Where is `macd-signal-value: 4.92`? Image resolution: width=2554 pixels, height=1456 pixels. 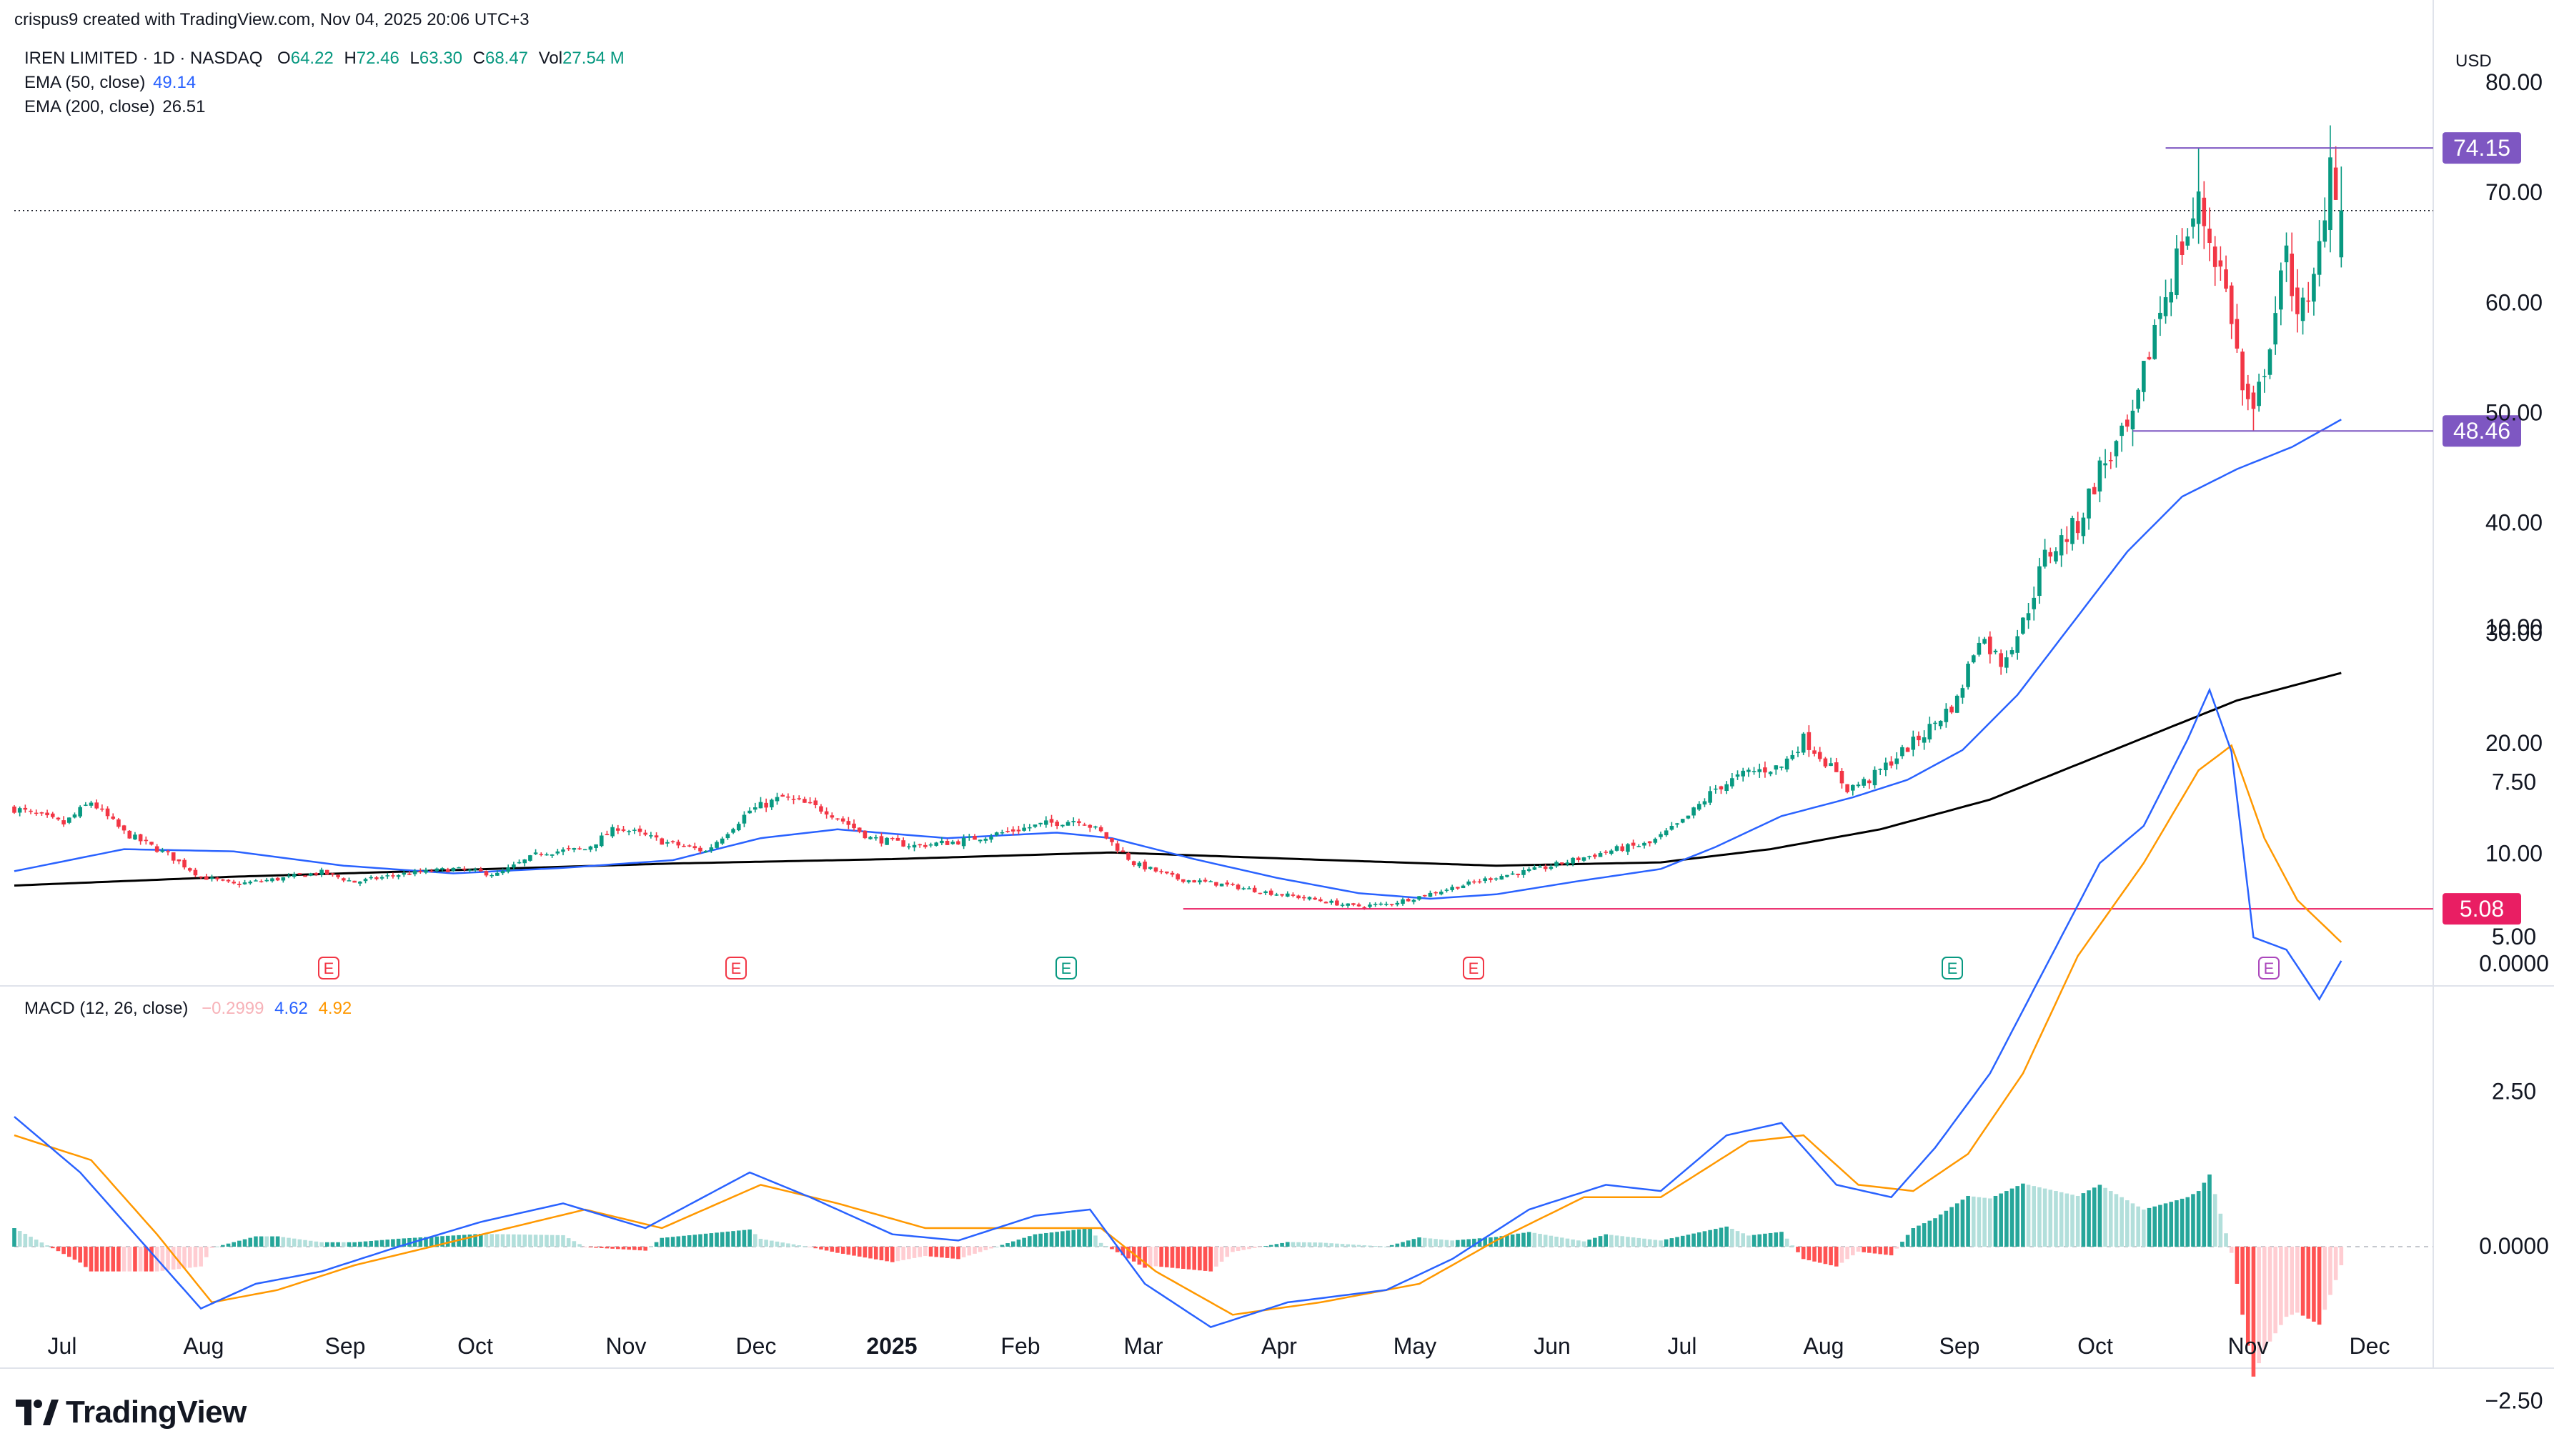 macd-signal-value: 4.92 is located at coordinates (335, 1008).